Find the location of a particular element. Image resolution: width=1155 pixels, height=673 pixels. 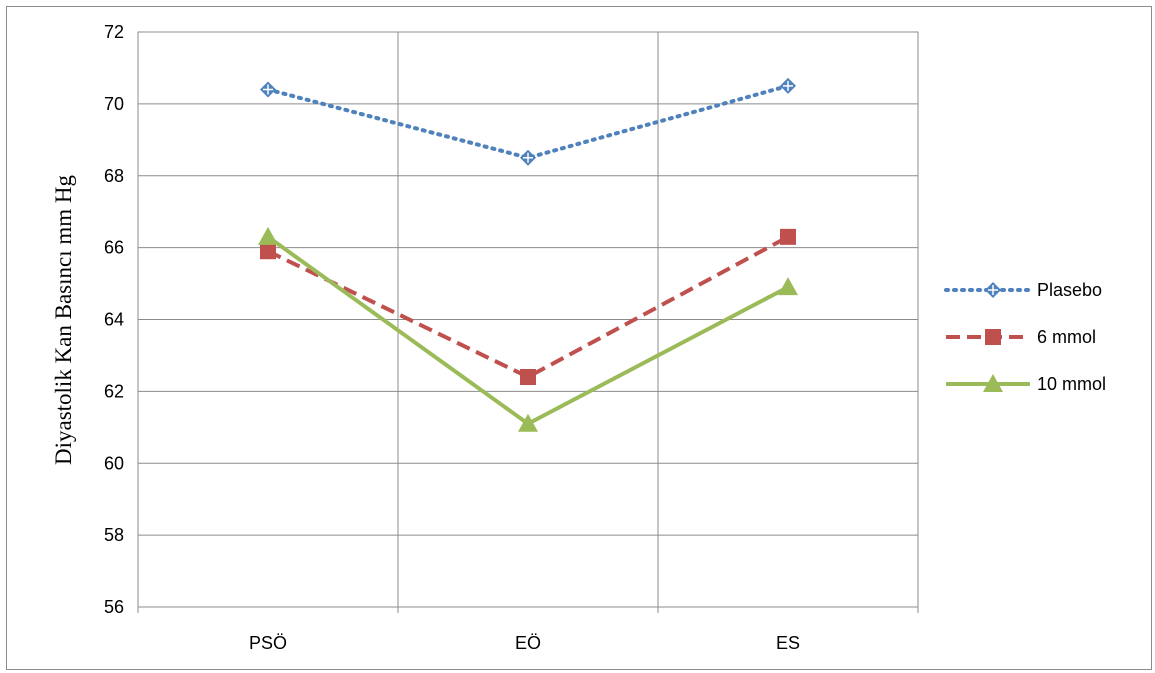

y-tick-label: 64 is located at coordinates (114, 320).